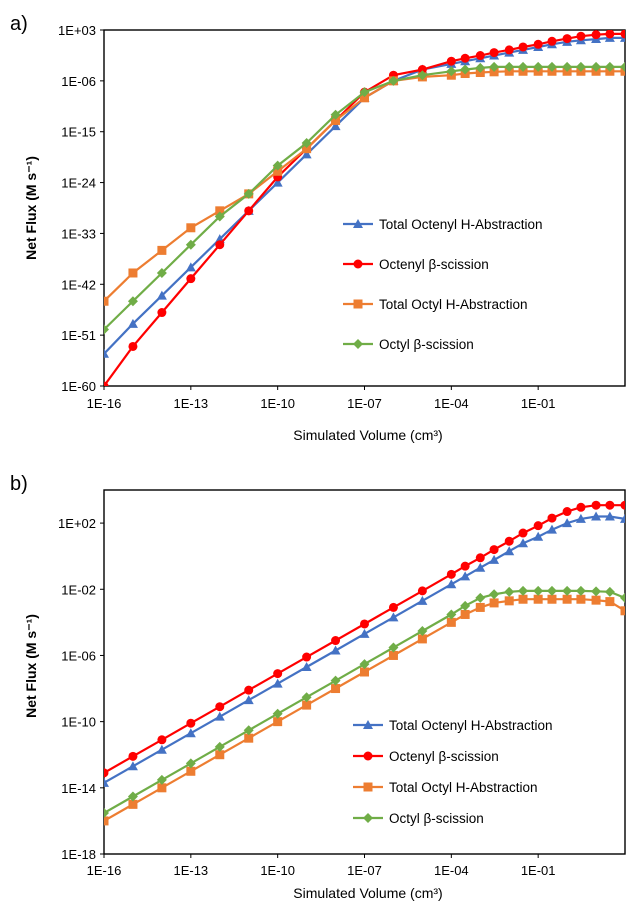 The width and height of the screenshot is (631, 912). Describe the element at coordinates (471, 725) in the screenshot. I see `legend-entry: Total Octenyl H-Abstraction` at that location.